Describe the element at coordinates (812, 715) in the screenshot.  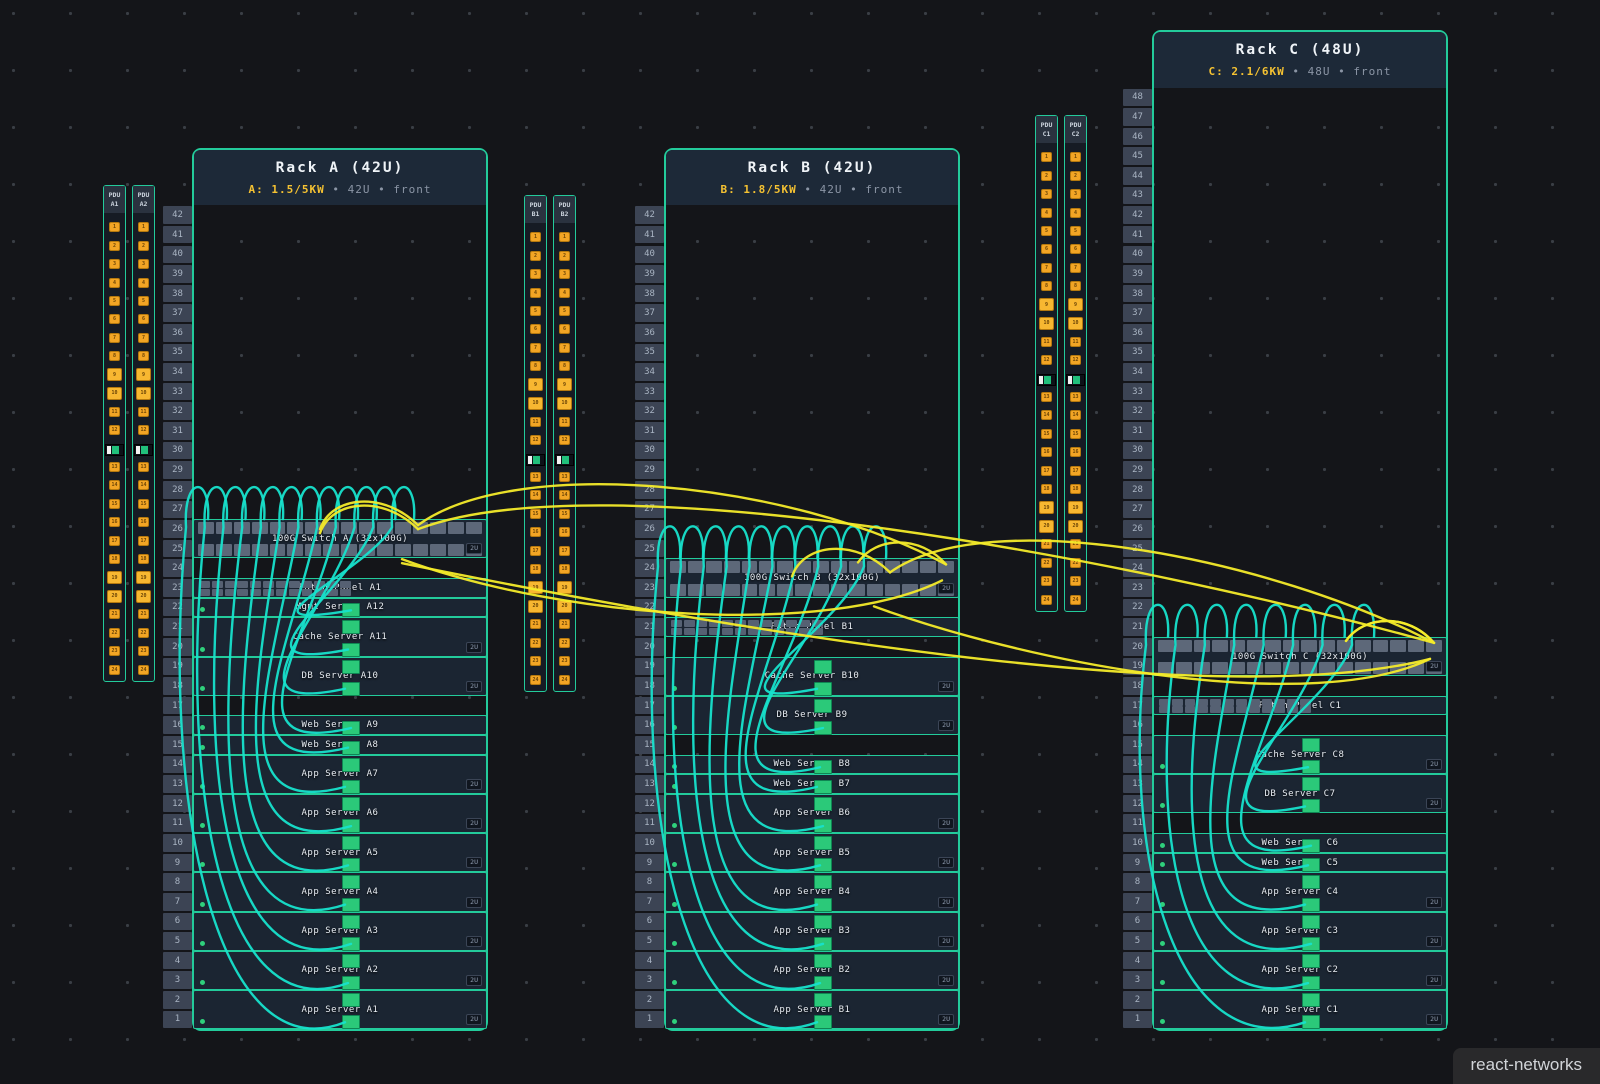
I see `equipment-db-server-b9: DB Server B9 2U` at that location.